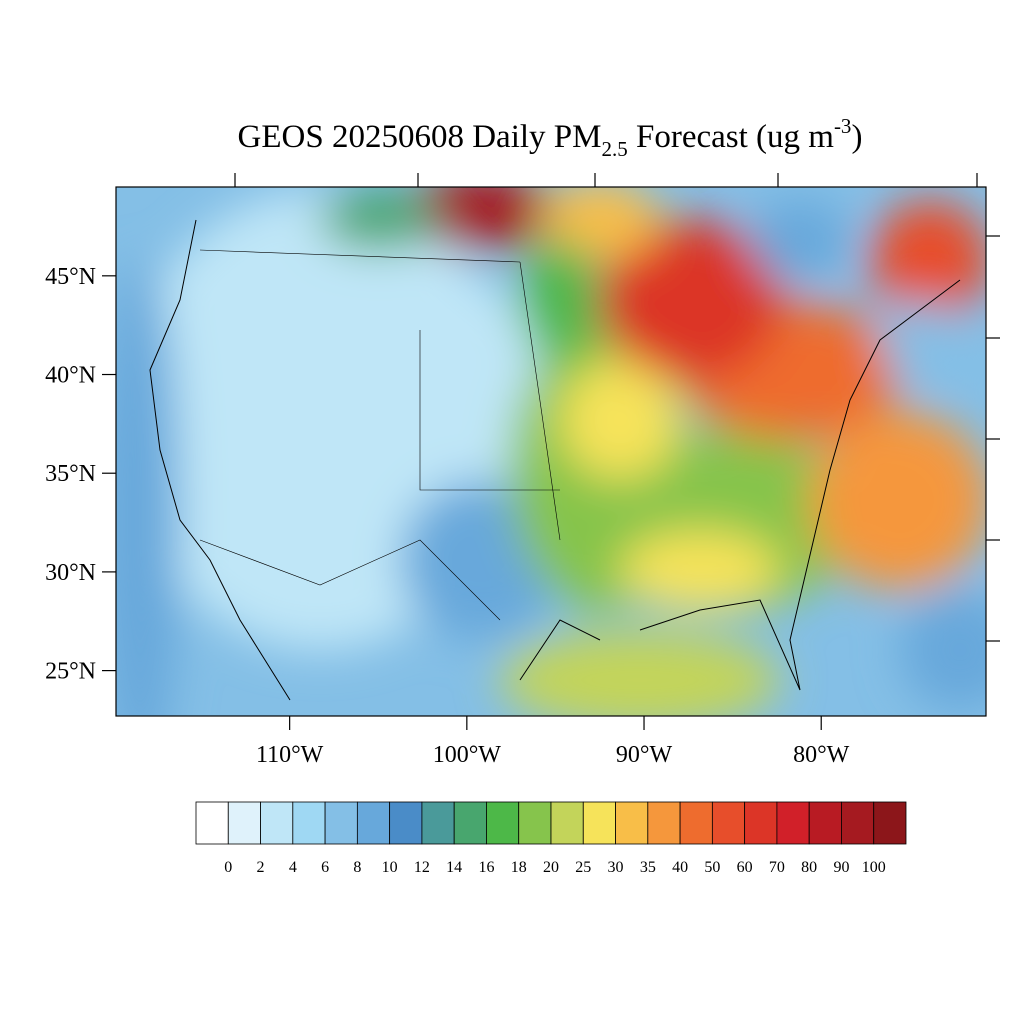 Image resolution: width=1024 pixels, height=1029 pixels. What do you see at coordinates (583, 867) in the screenshot?
I see `colorbar-label: 25` at bounding box center [583, 867].